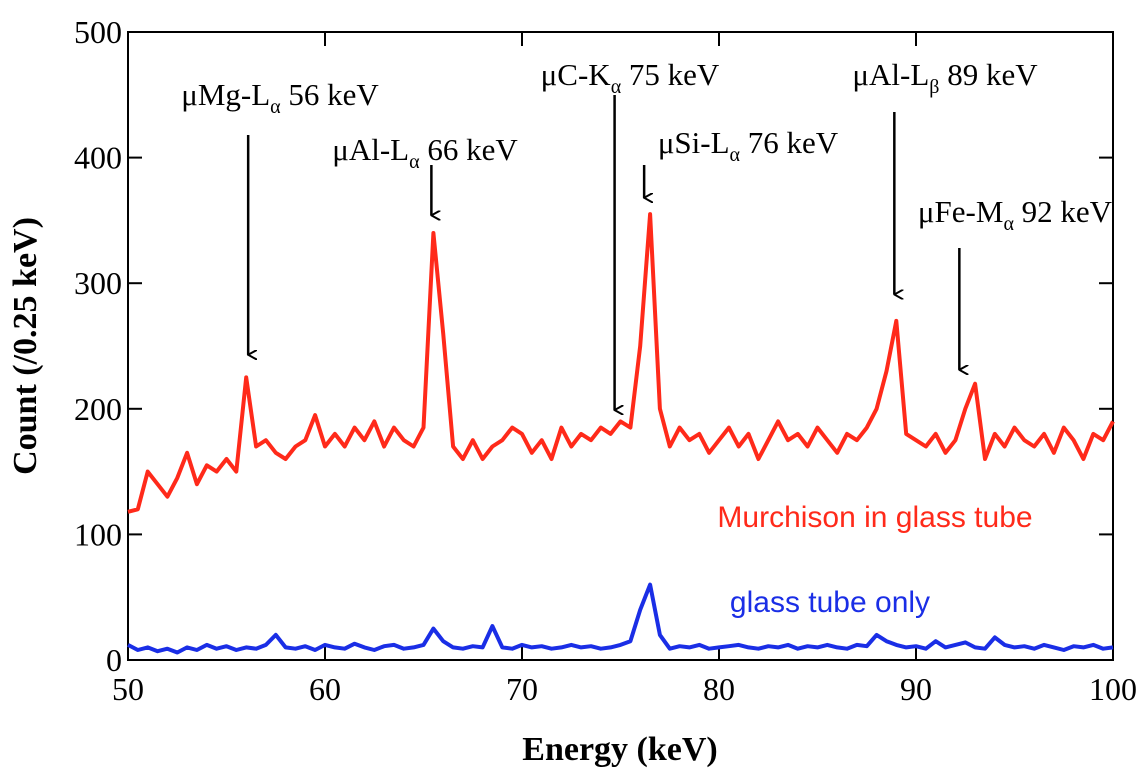 The width and height of the screenshot is (1144, 776). I want to click on x-tick-label: 60, so click(325, 689).